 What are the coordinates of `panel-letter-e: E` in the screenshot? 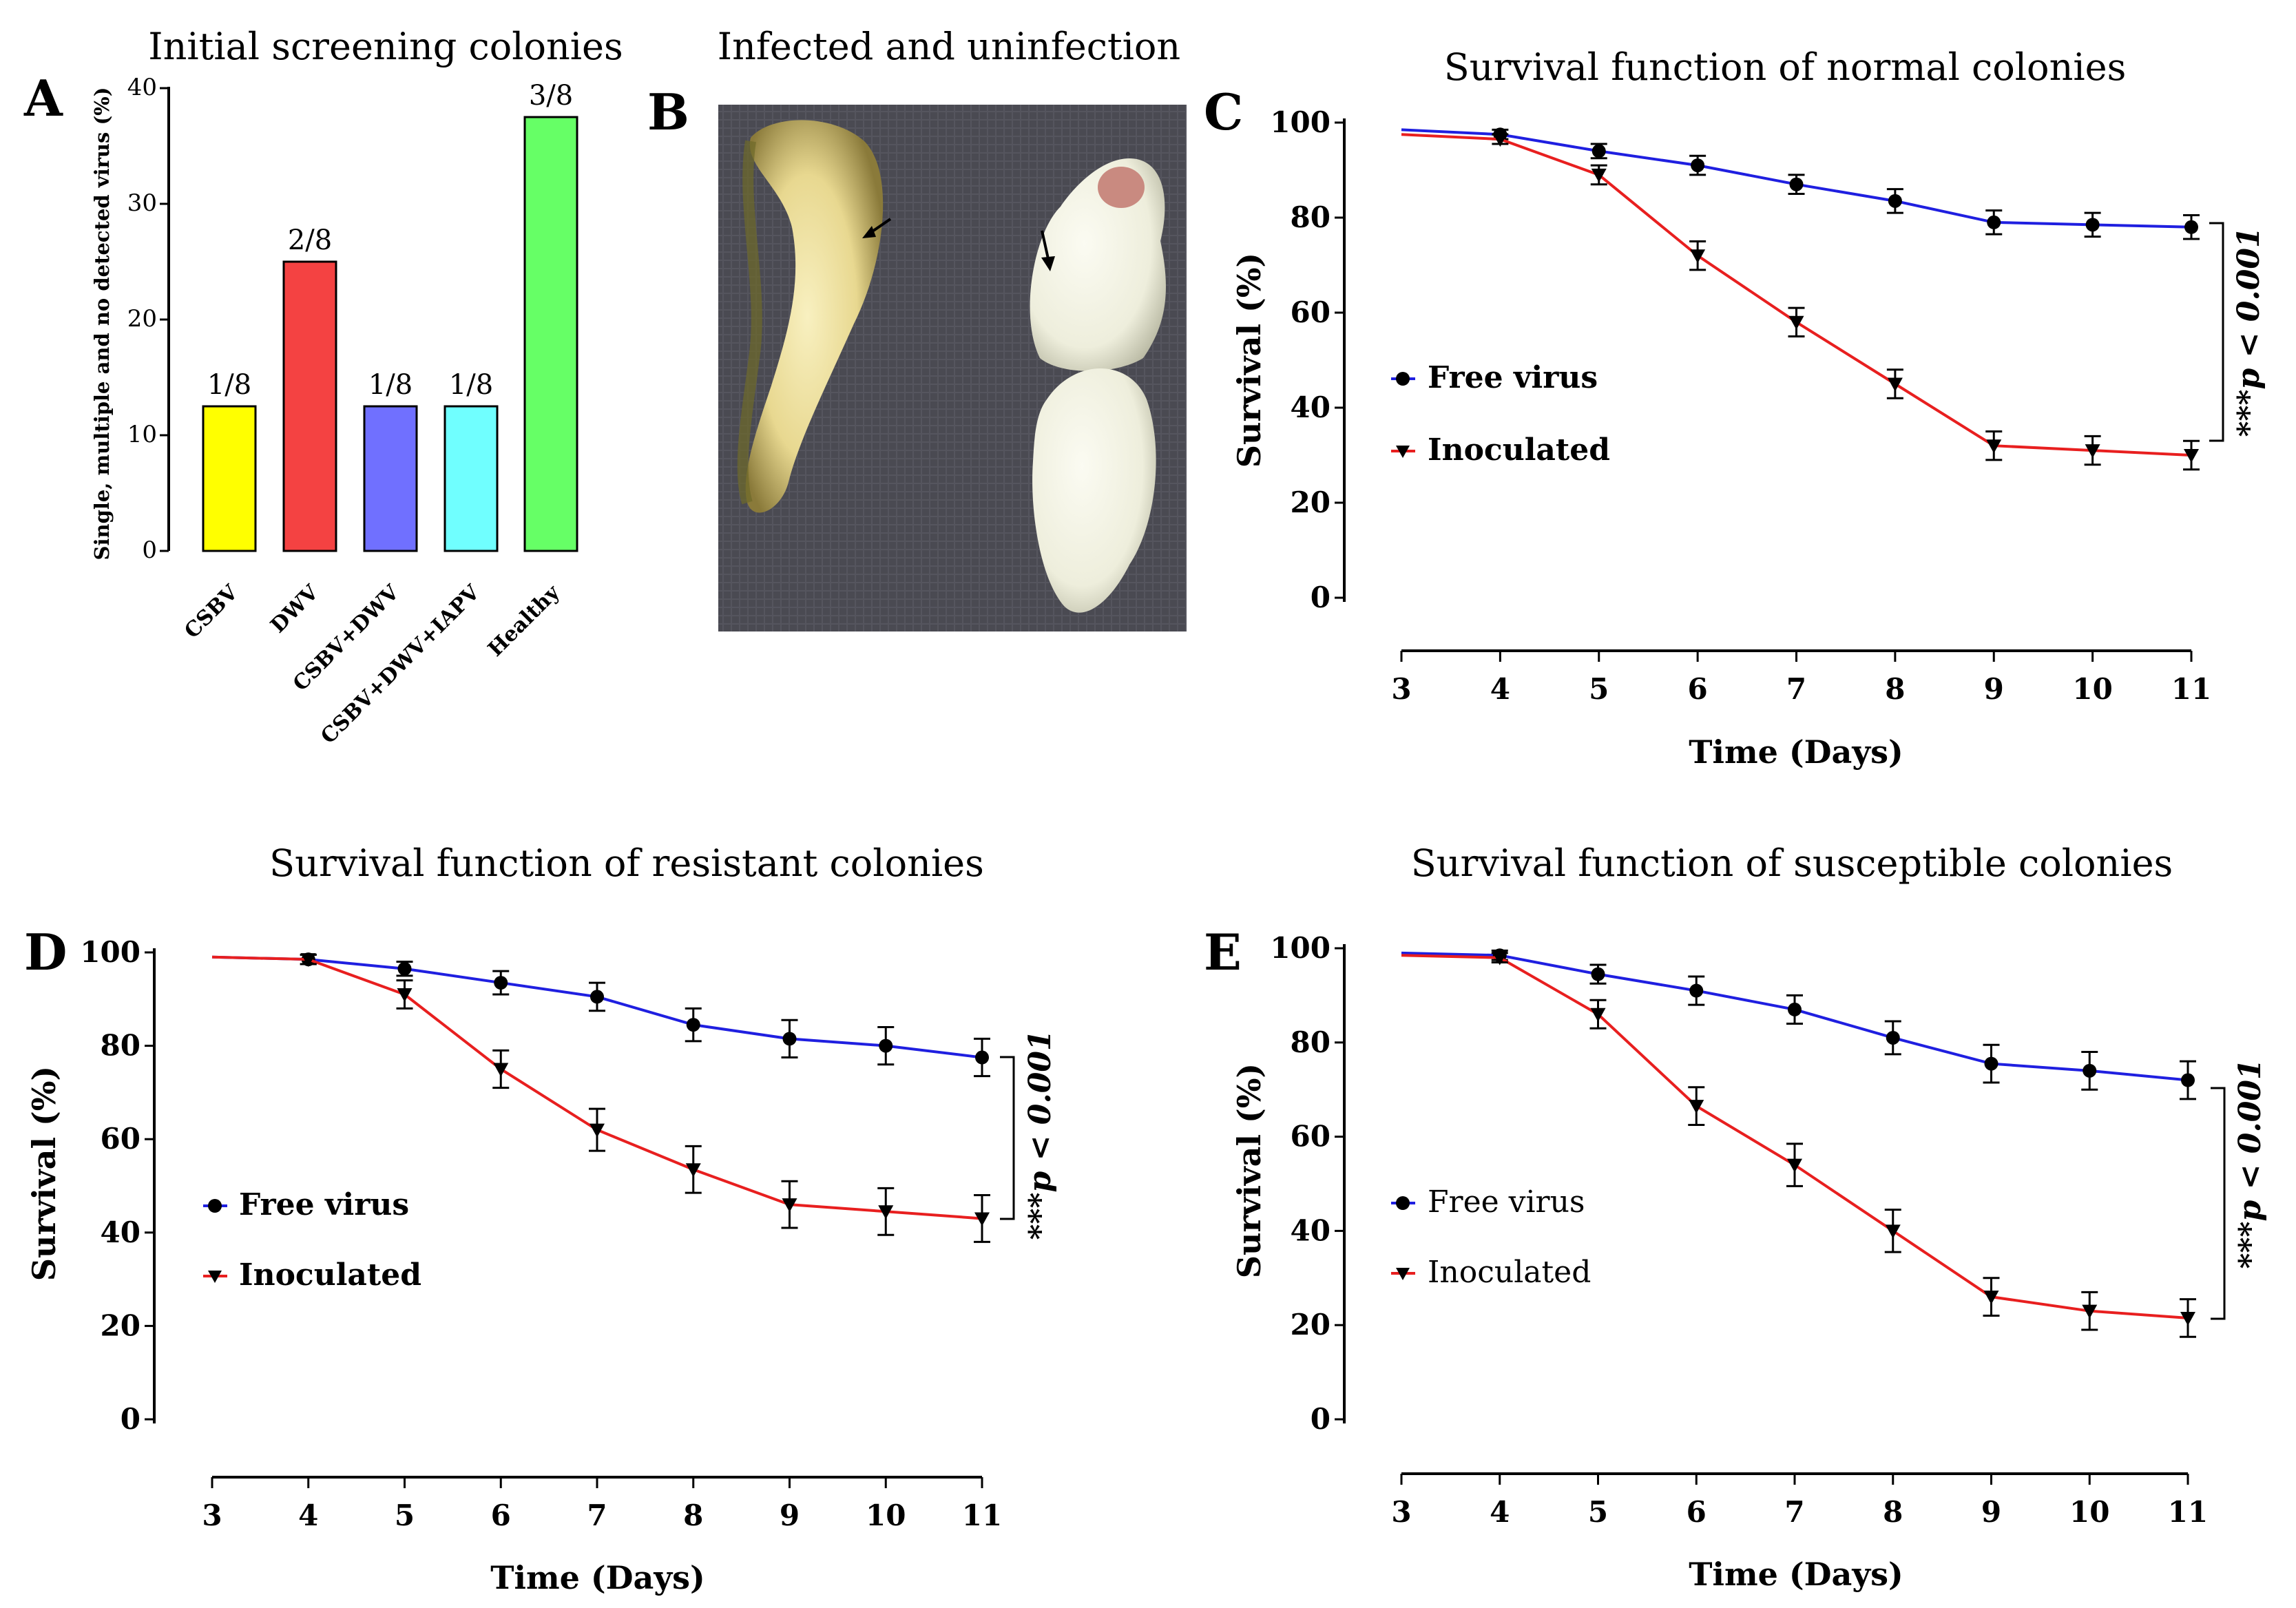 It's located at (1223, 952).